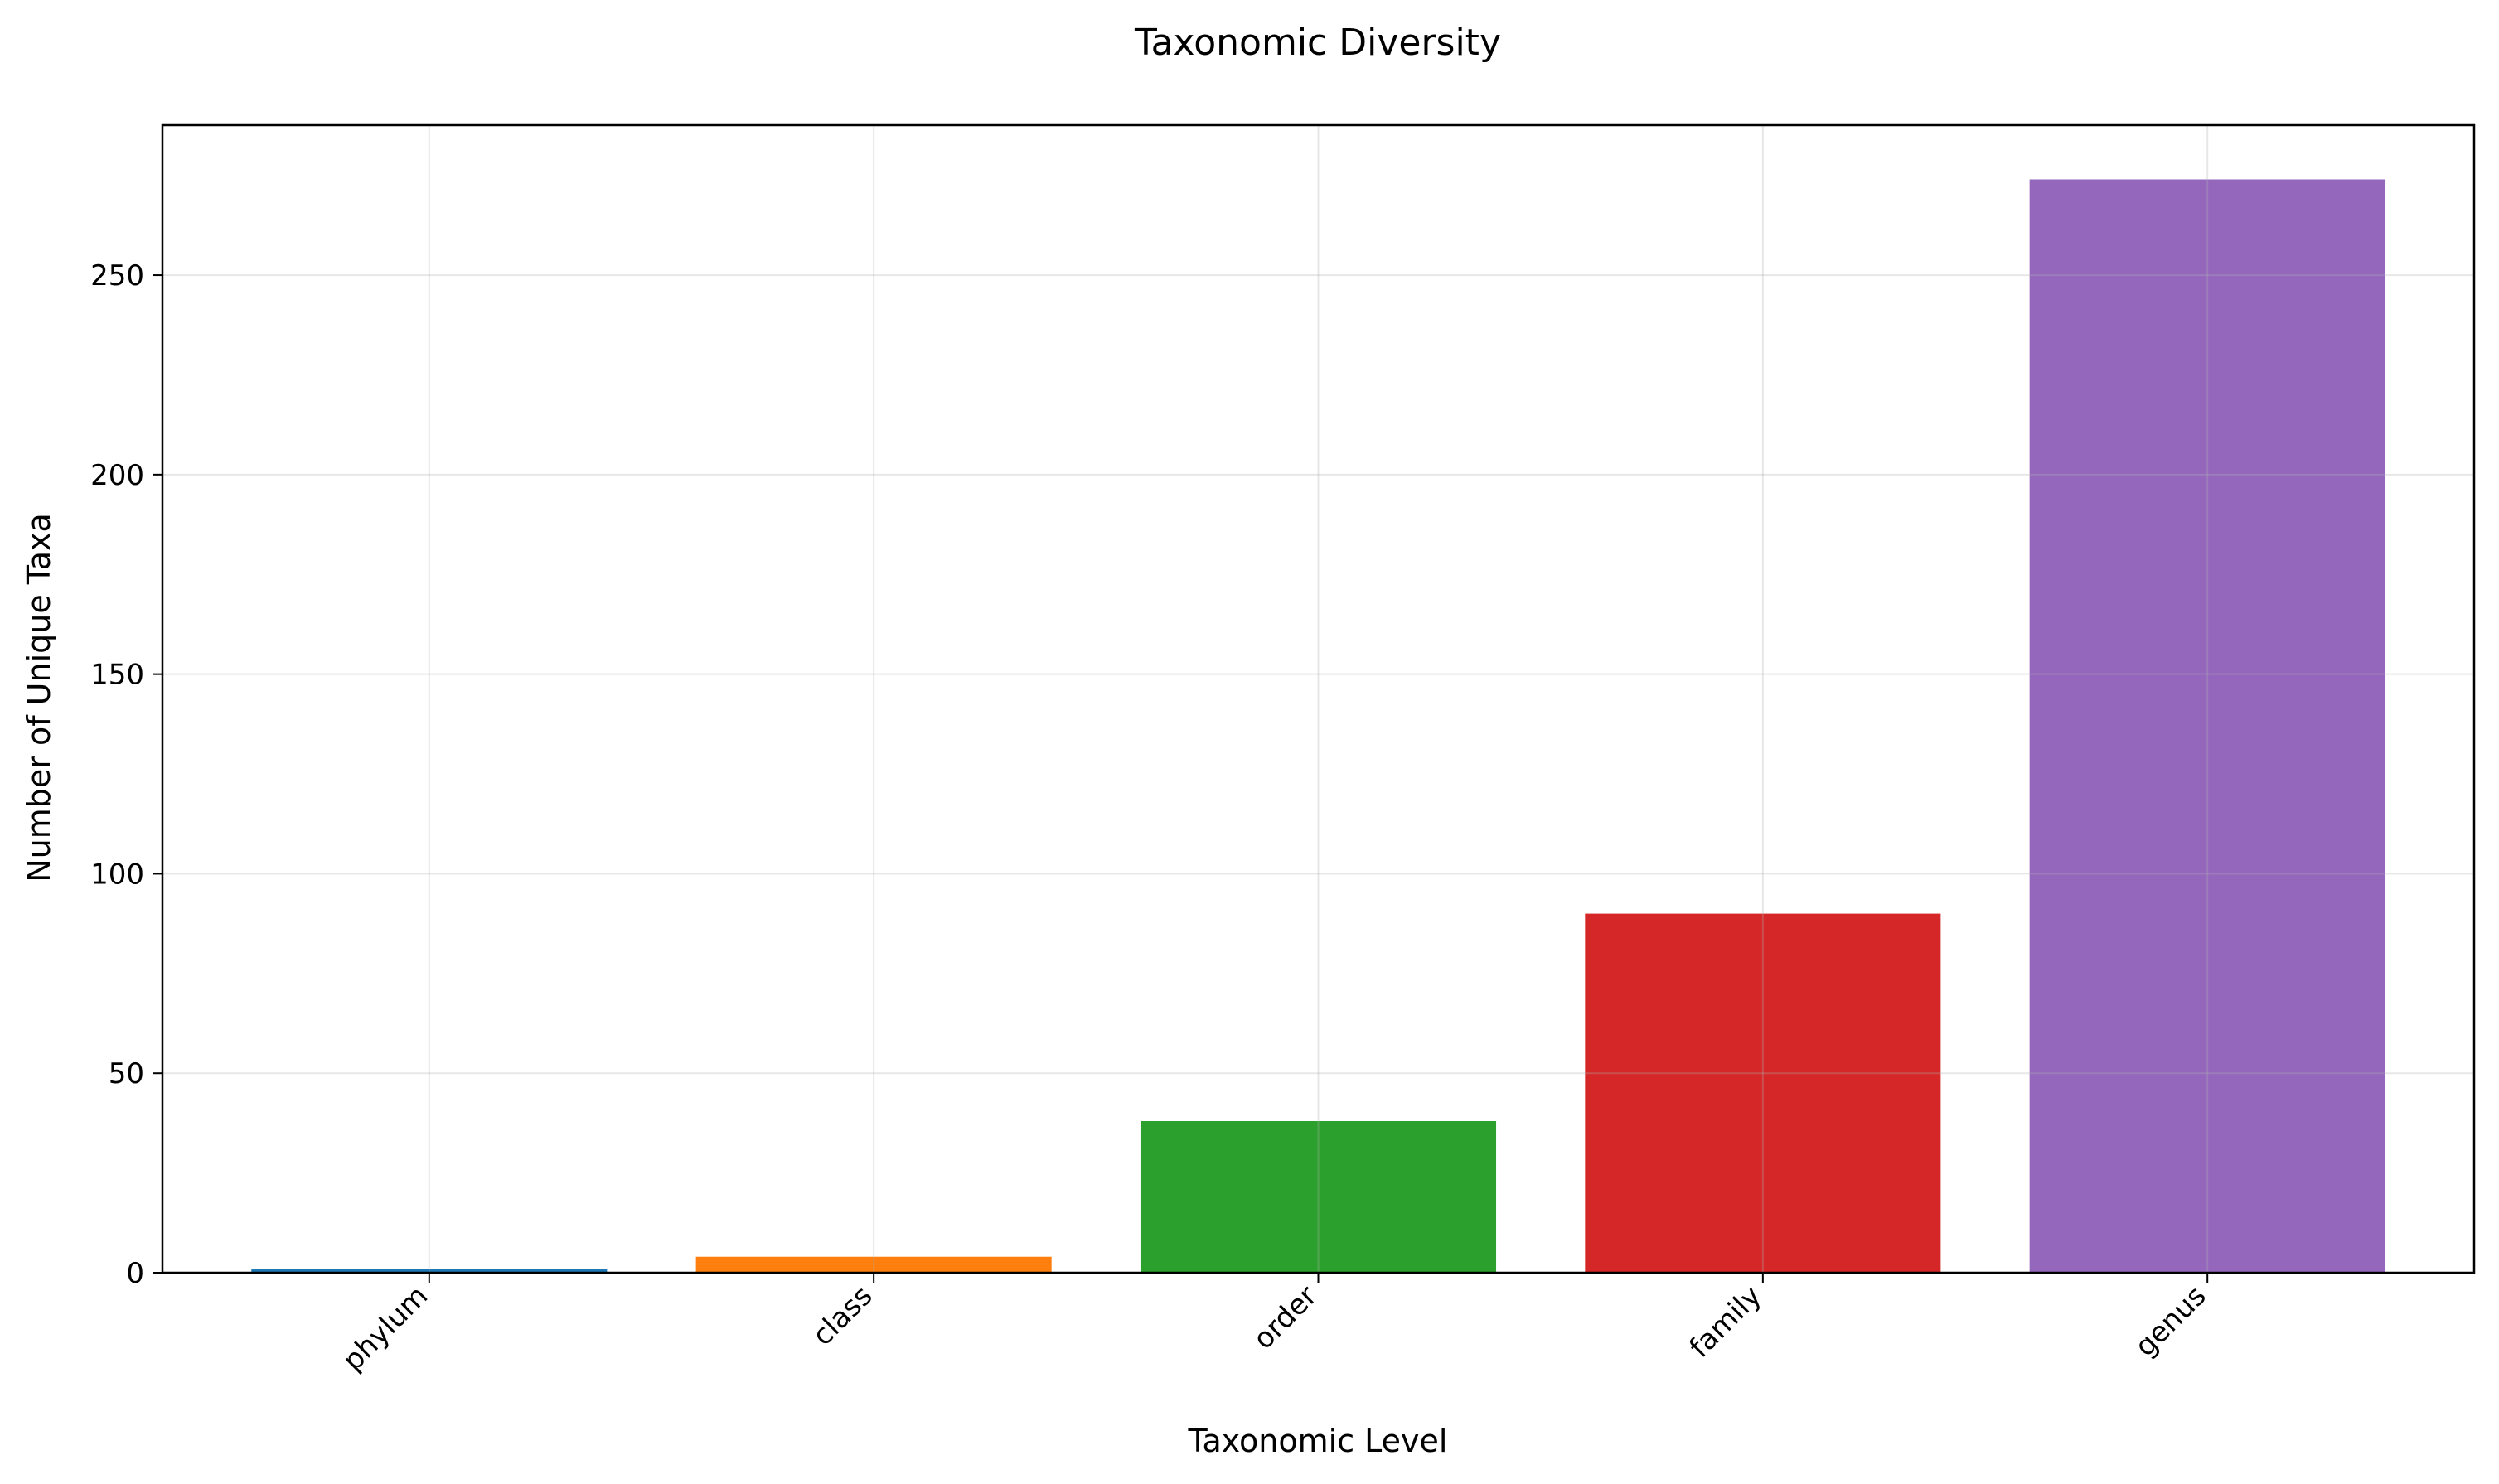  I want to click on y-axis-ticks: 0 50 100 150 200 250, so click(126, 774).